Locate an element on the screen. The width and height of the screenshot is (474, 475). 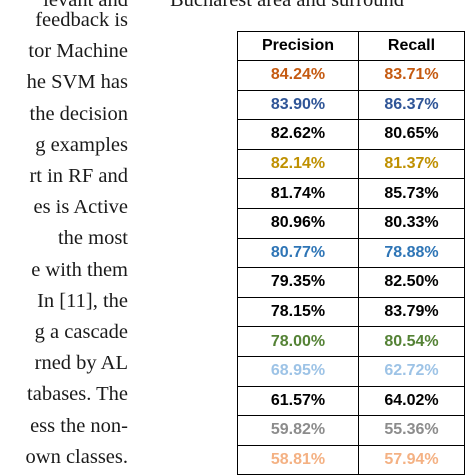
table-row: 59.82% 55.36% is located at coordinates (351, 430).